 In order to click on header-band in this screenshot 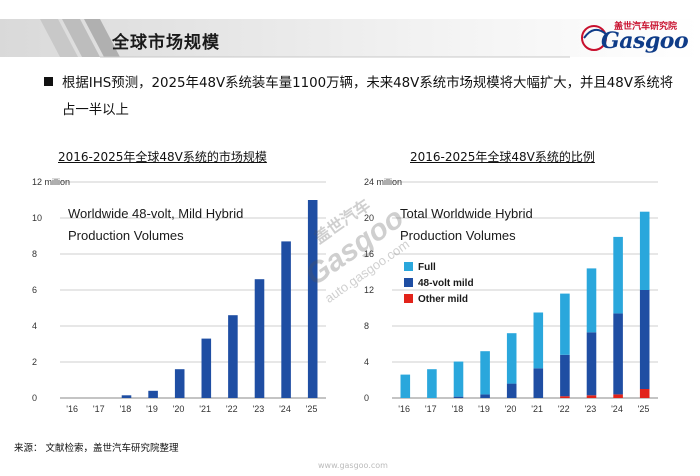, I will do `click(350, 38)`.